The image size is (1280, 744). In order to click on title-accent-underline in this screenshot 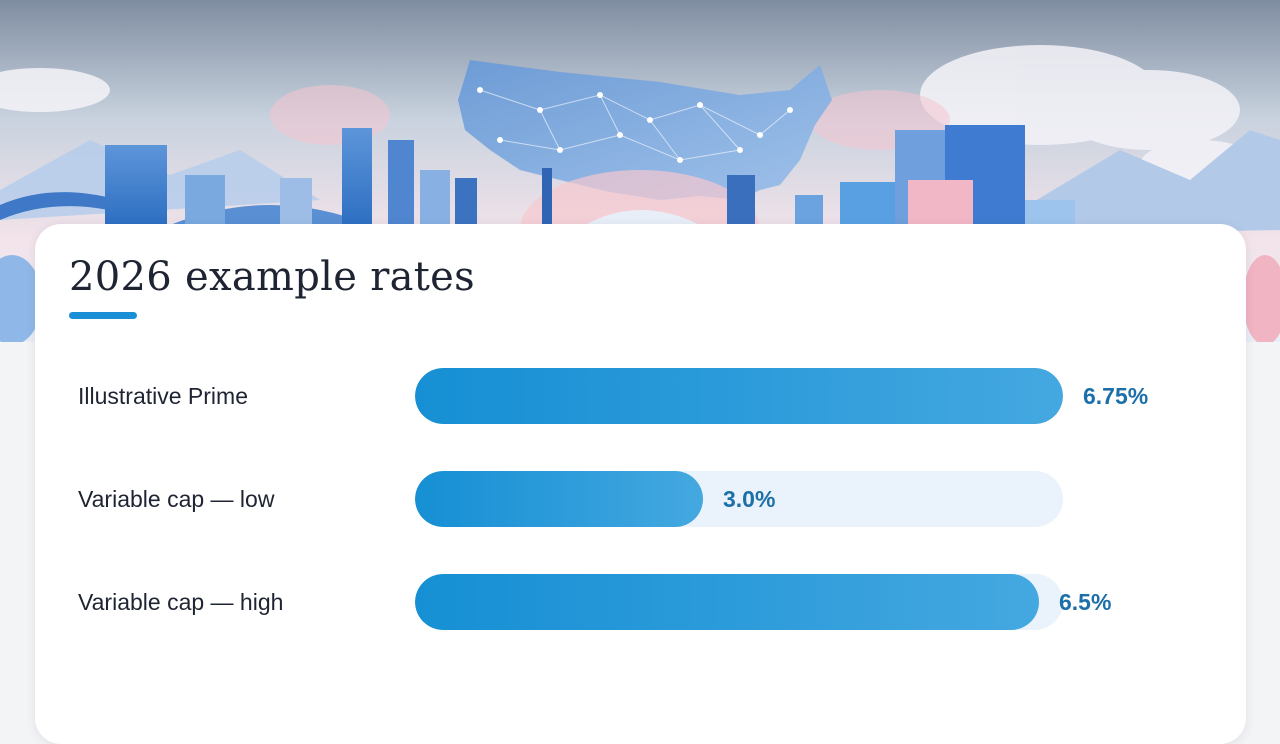, I will do `click(103, 315)`.